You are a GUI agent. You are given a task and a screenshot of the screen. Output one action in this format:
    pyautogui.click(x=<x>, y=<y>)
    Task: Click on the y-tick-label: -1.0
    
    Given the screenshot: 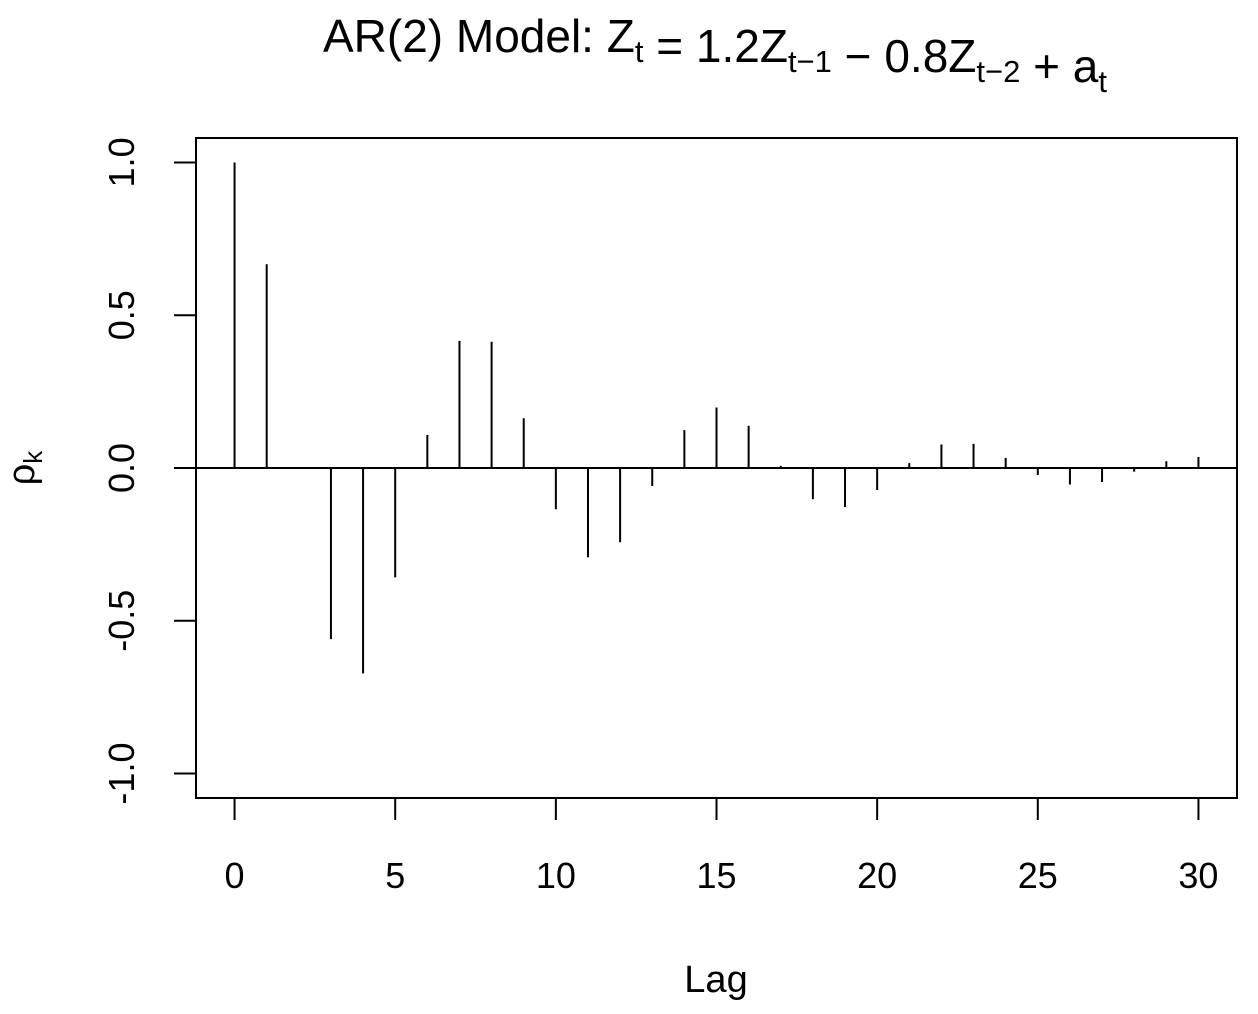 What is the action you would take?
    pyautogui.click(x=121, y=774)
    